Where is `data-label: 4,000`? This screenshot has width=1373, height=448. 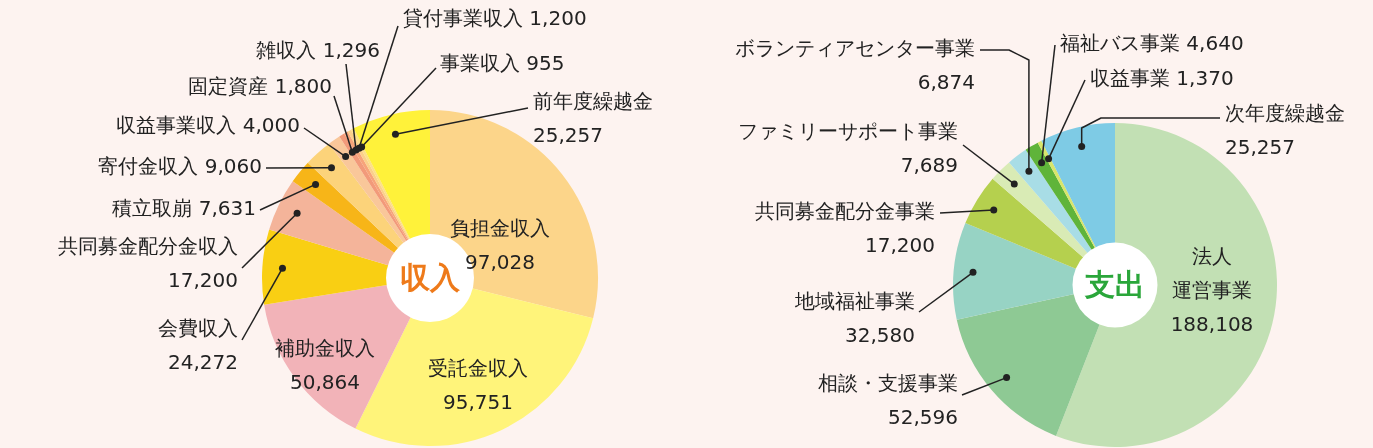
data-label: 4,000 is located at coordinates (271, 125).